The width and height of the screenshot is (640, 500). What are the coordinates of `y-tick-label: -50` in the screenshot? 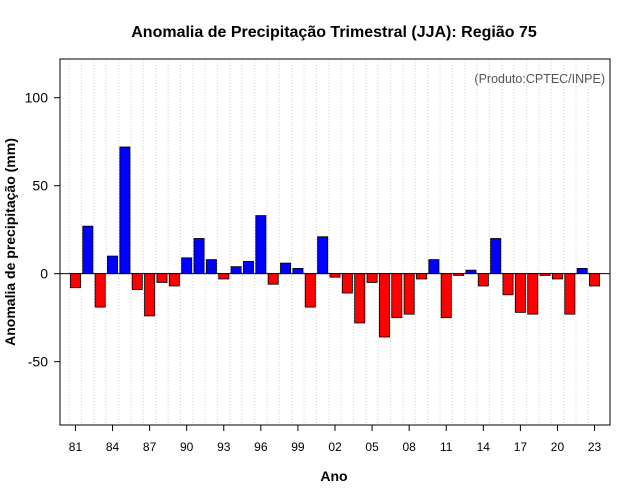 It's located at (38, 362).